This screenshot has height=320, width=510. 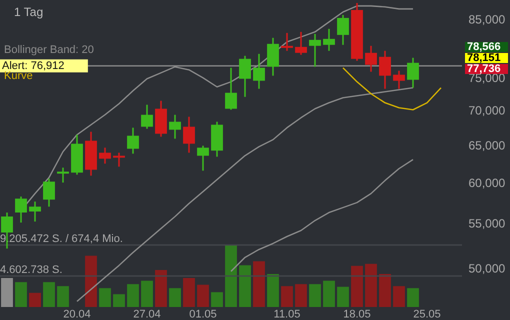 I want to click on x-tick-label: 01.05, so click(x=203, y=314).